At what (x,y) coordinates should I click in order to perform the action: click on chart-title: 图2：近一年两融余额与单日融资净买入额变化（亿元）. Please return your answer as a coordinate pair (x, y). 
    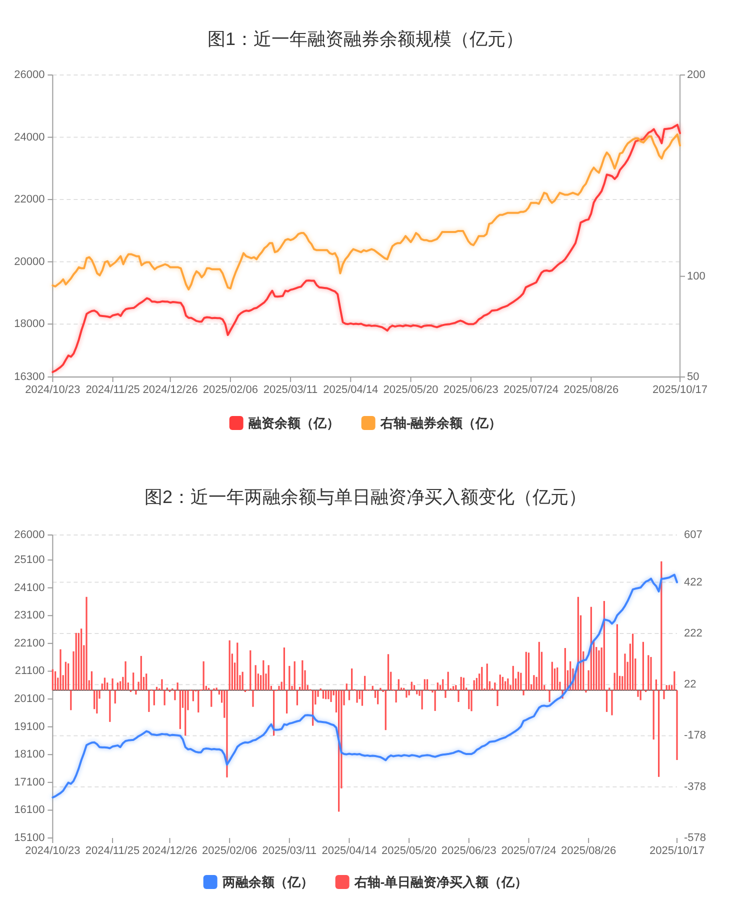
    Looking at the image, I should click on (365, 497).